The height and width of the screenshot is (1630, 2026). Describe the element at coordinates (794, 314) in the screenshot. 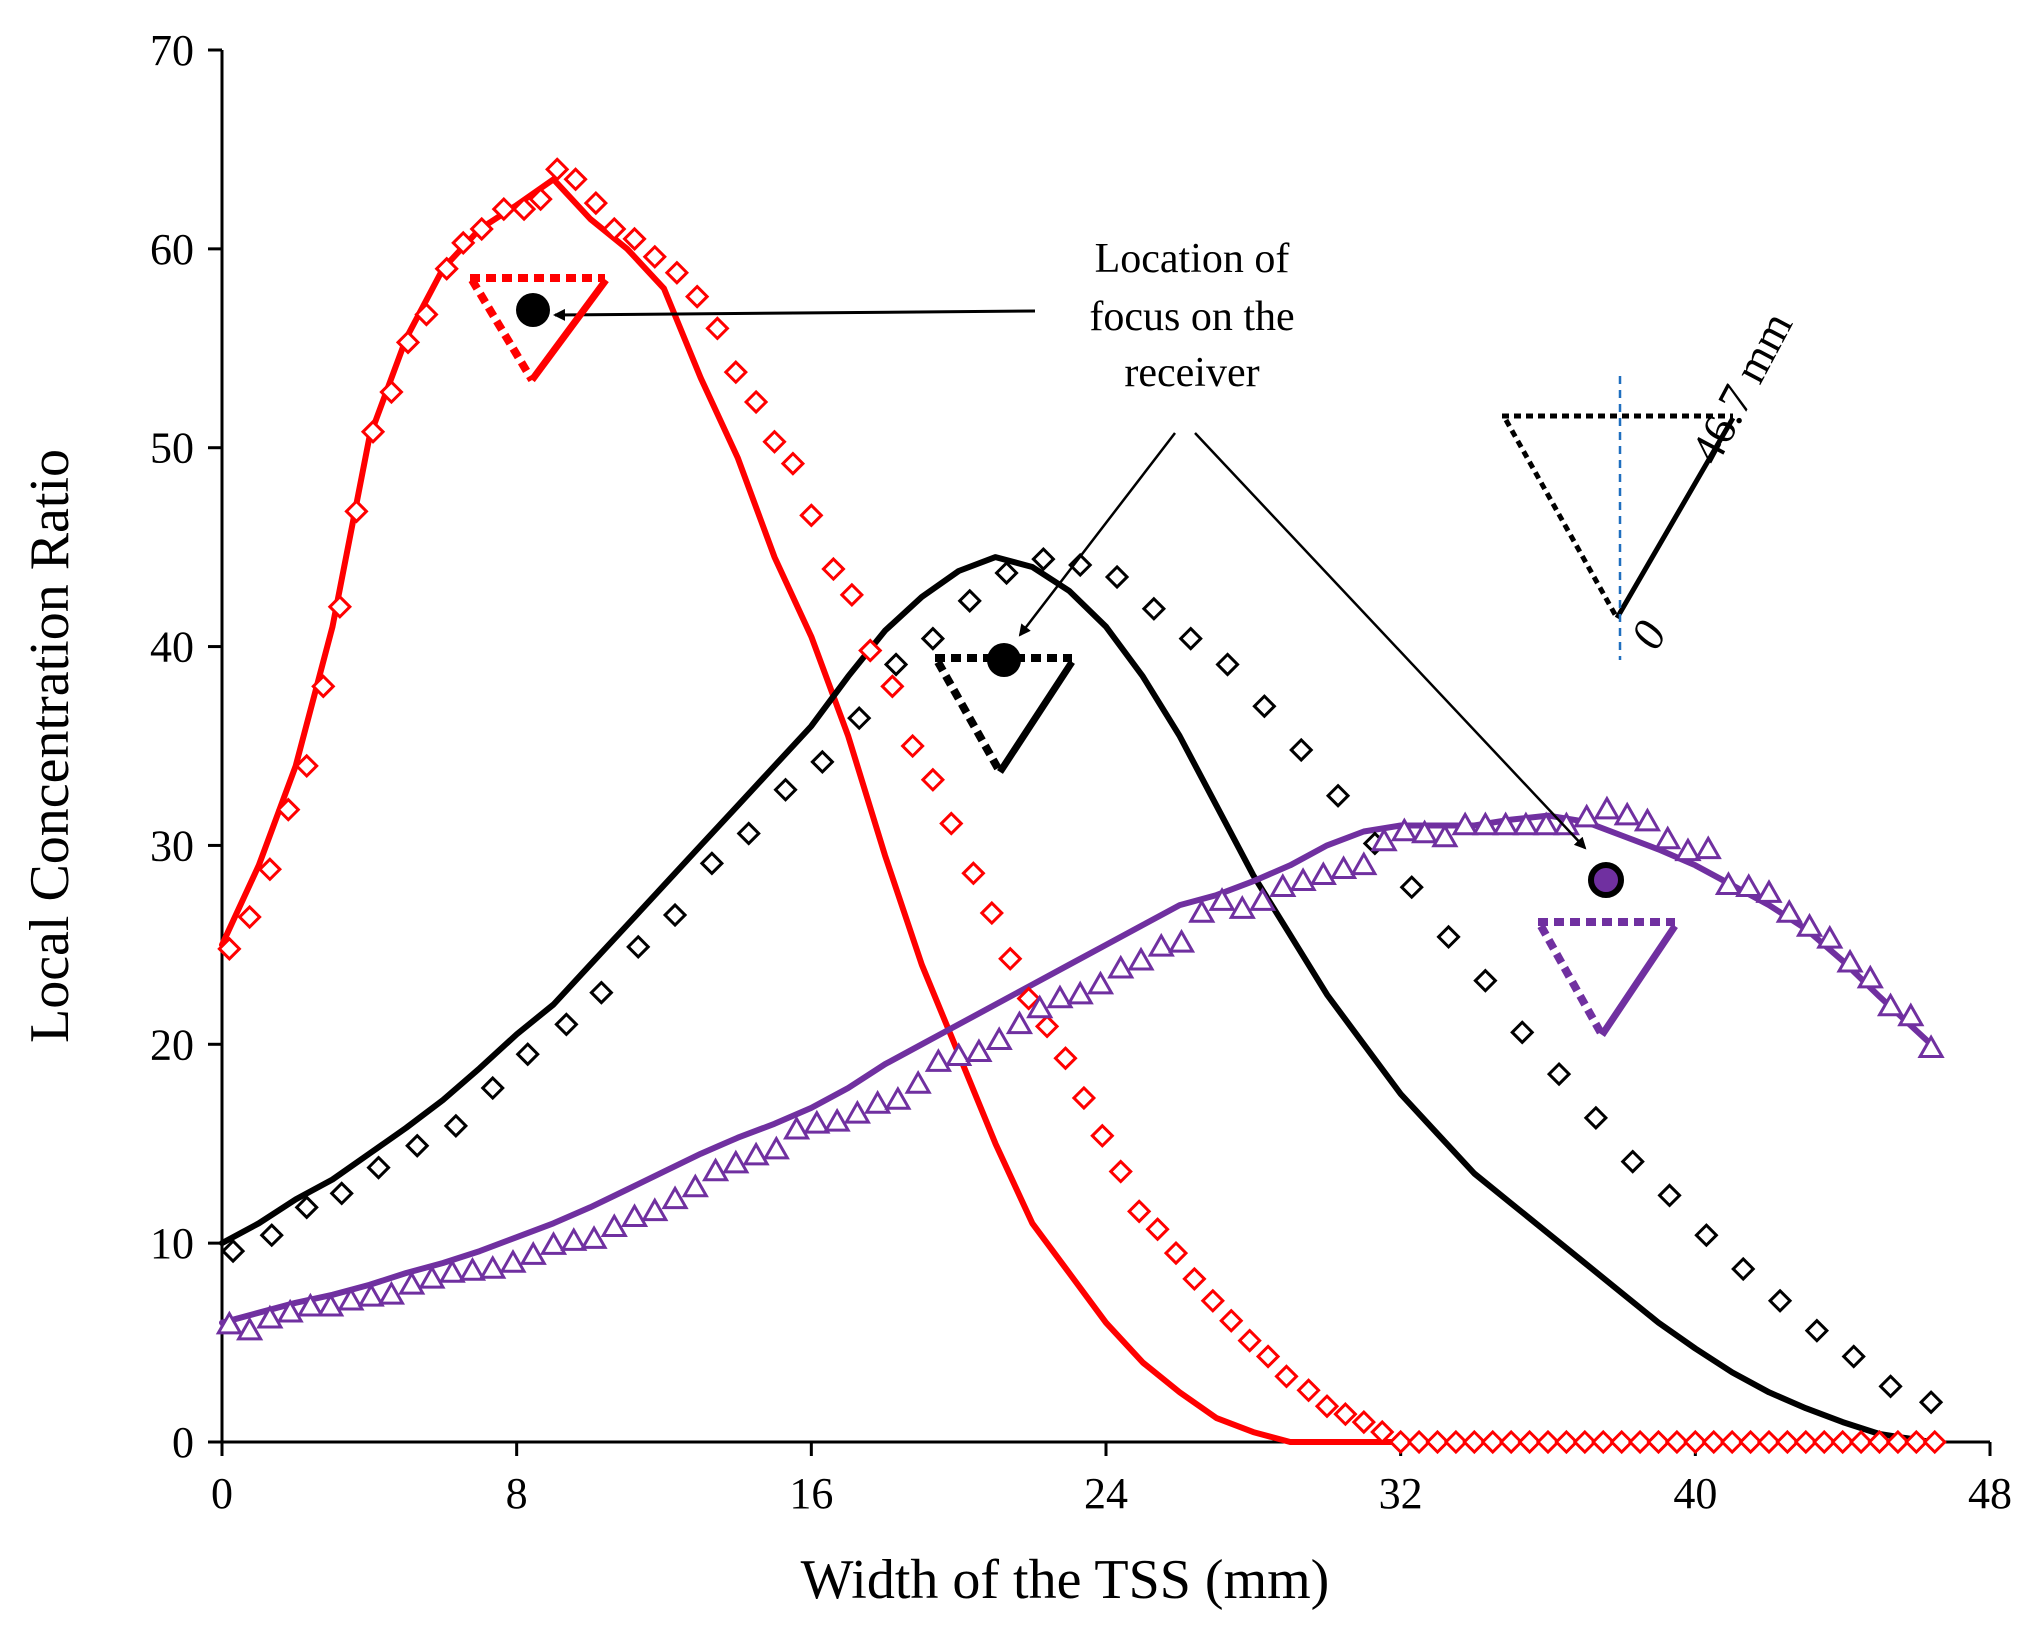

I see `focus-arrow-red` at that location.